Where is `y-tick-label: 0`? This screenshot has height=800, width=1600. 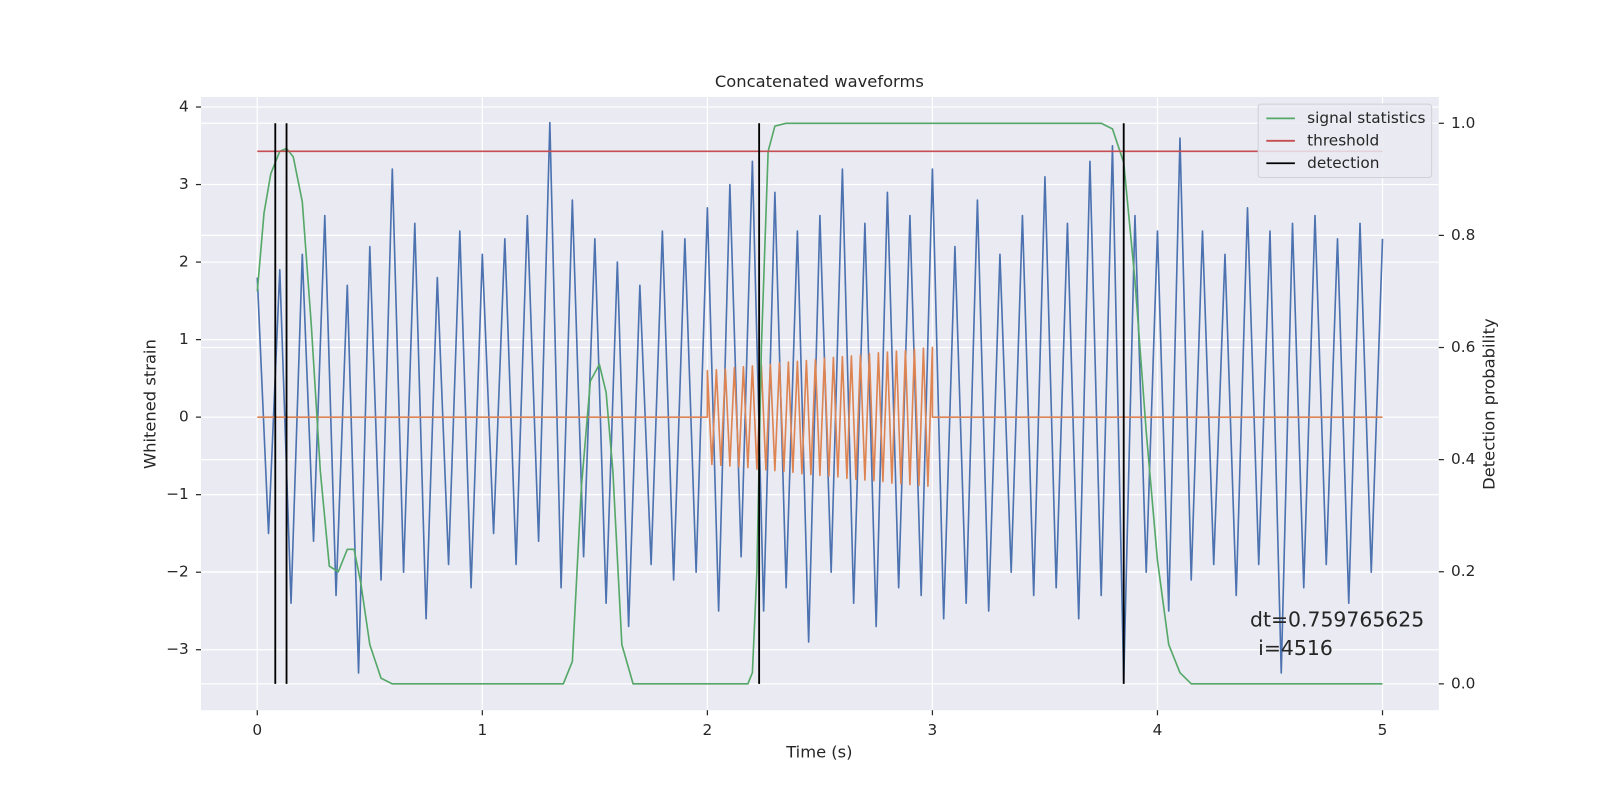 y-tick-label: 0 is located at coordinates (184, 417).